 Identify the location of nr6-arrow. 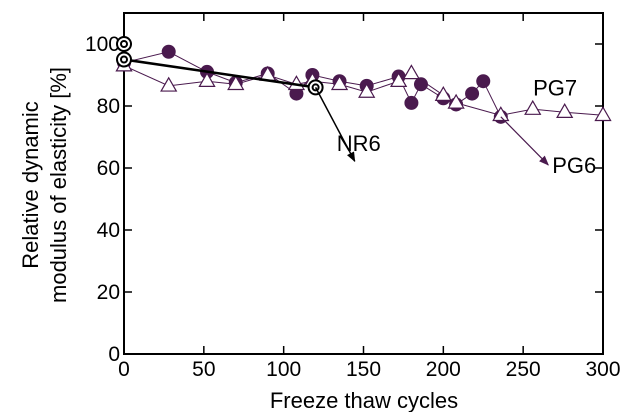
(335, 125).